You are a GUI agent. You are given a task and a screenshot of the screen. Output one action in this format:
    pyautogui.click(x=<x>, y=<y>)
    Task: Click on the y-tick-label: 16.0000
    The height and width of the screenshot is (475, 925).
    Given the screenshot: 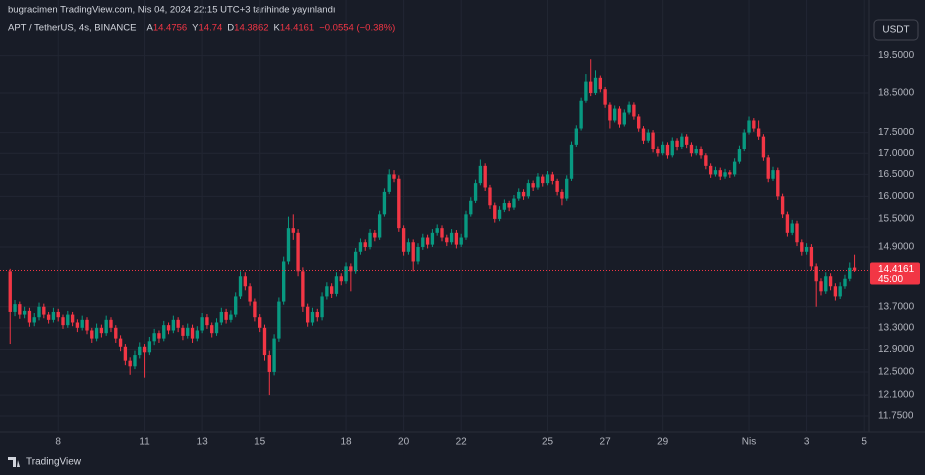 What is the action you would take?
    pyautogui.click(x=896, y=196)
    